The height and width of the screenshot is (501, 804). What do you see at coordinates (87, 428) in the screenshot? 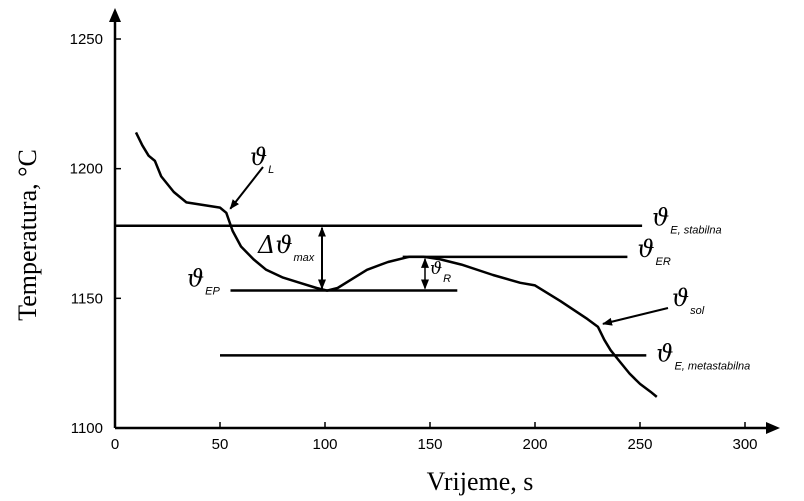
I see `y-tick-label: 1100` at bounding box center [87, 428].